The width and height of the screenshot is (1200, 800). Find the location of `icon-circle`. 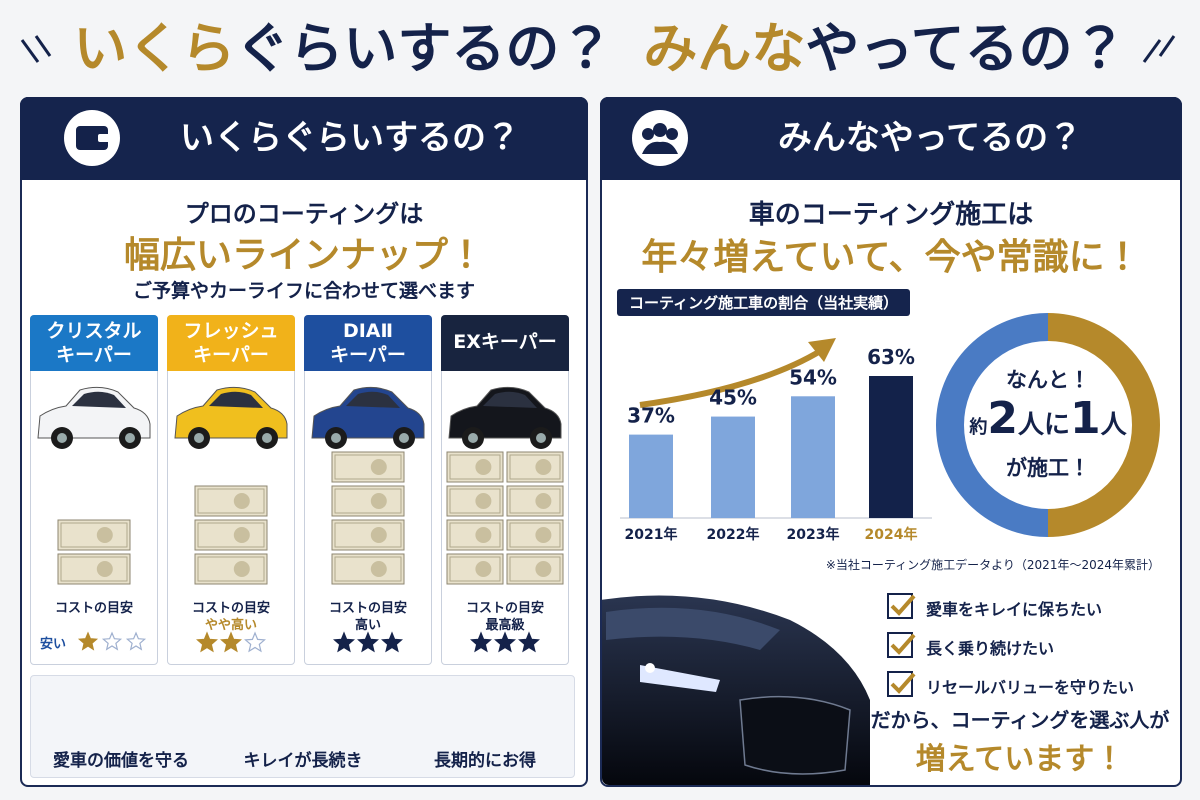

icon-circle is located at coordinates (660, 138).